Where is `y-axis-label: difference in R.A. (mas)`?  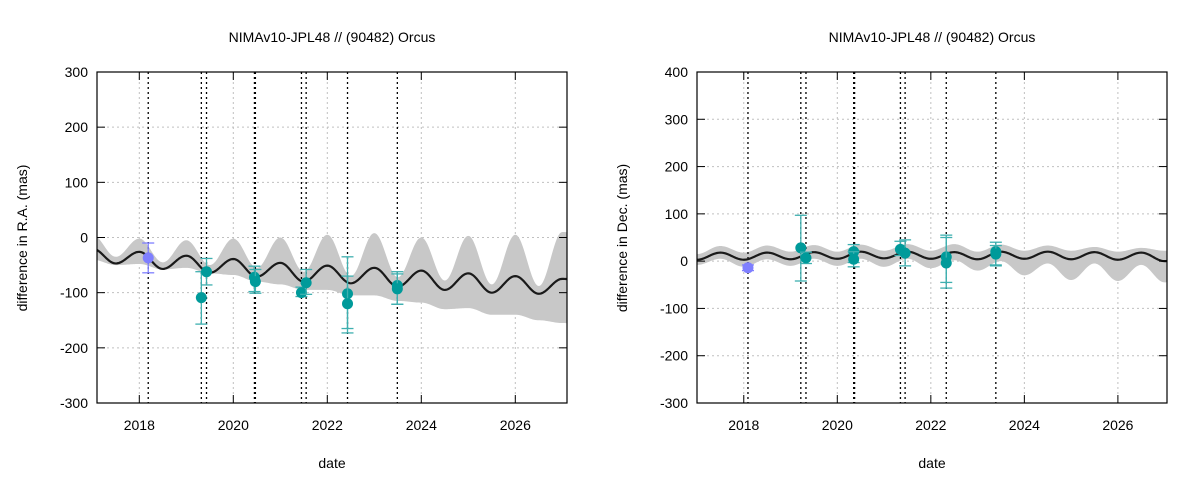
y-axis-label: difference in R.A. (mas) is located at coordinates (22, 238).